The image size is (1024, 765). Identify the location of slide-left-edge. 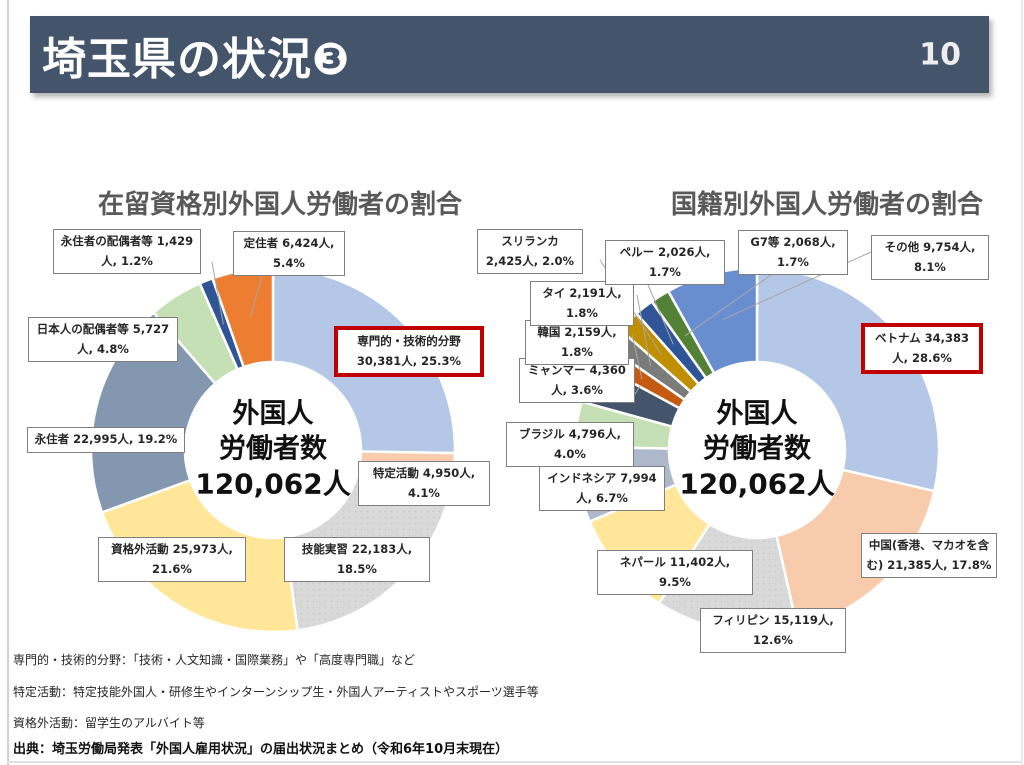
(8, 382).